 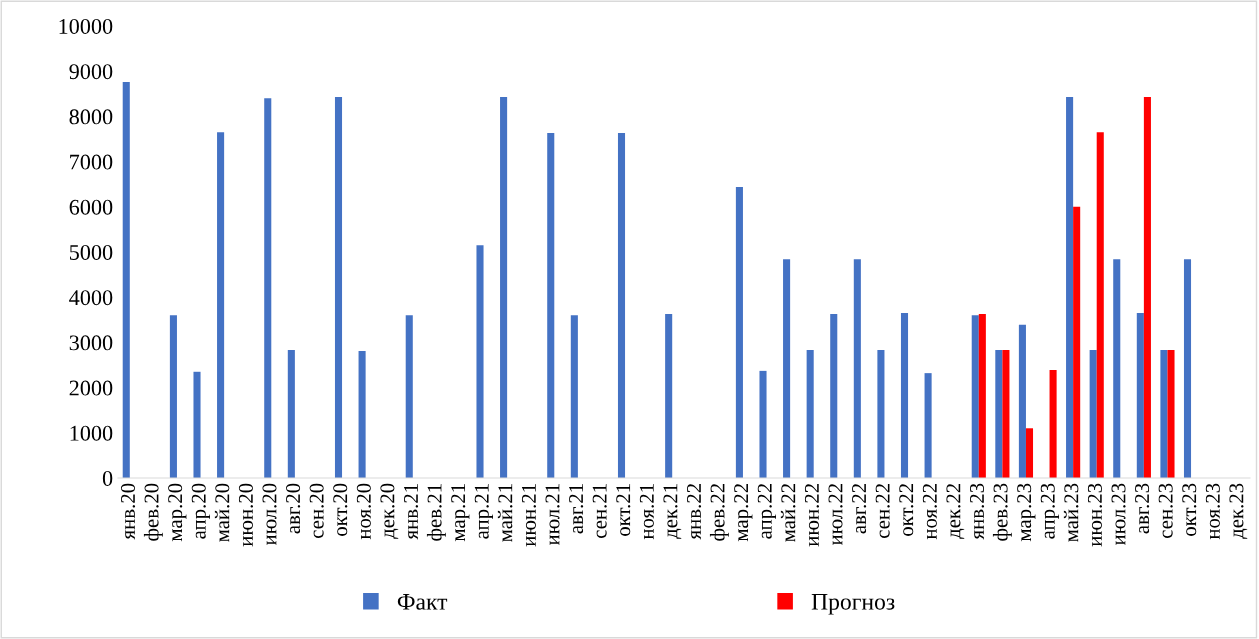 I want to click on x-tick-label: фев.22, so click(x=719, y=512).